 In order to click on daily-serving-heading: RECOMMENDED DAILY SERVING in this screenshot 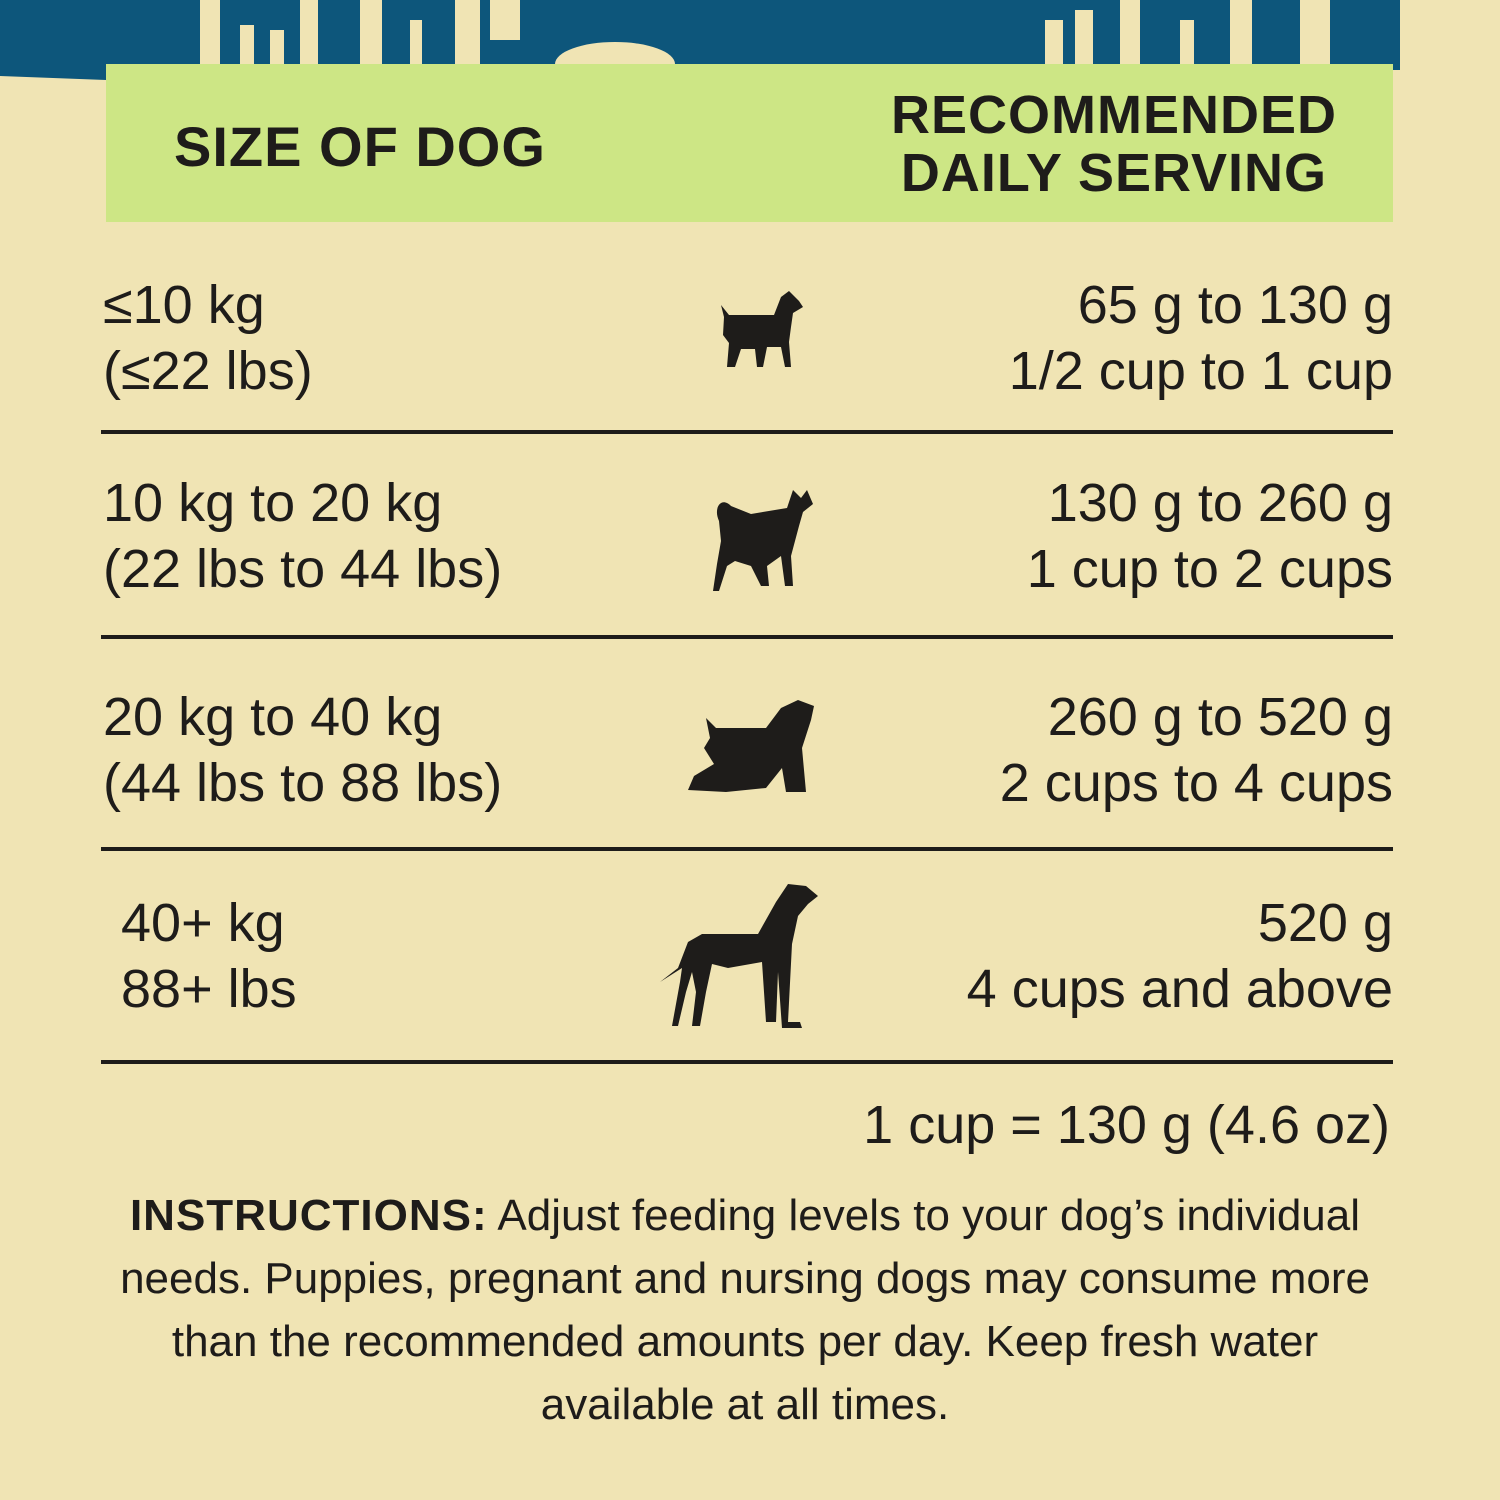, I will do `click(1114, 144)`.